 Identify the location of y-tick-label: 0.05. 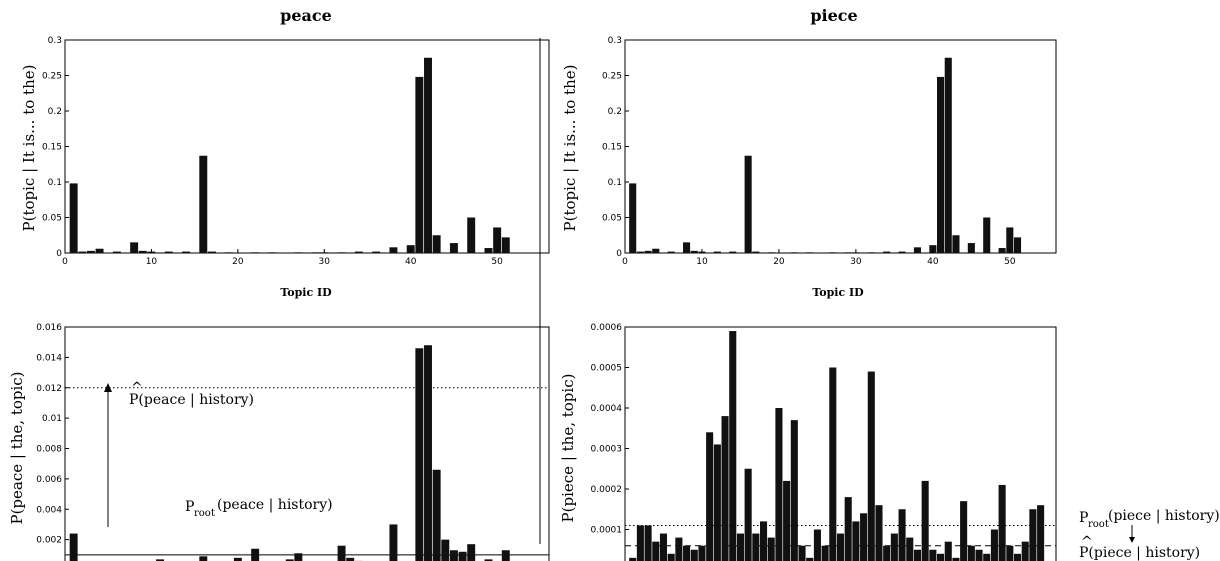
(52, 219).